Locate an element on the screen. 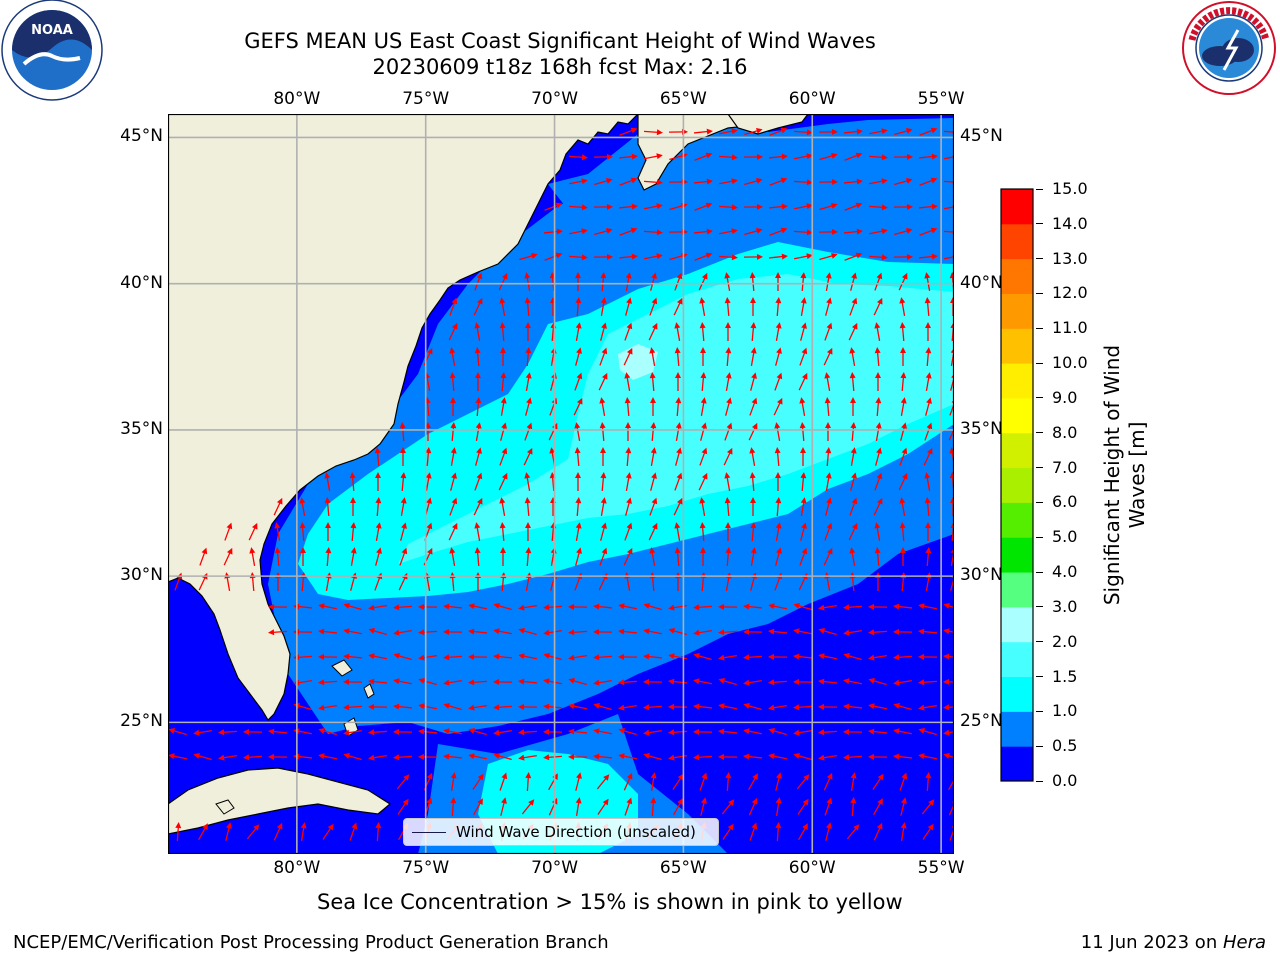 This screenshot has height=960, width=1280. nws-logo-icon is located at coordinates (1229, 48).